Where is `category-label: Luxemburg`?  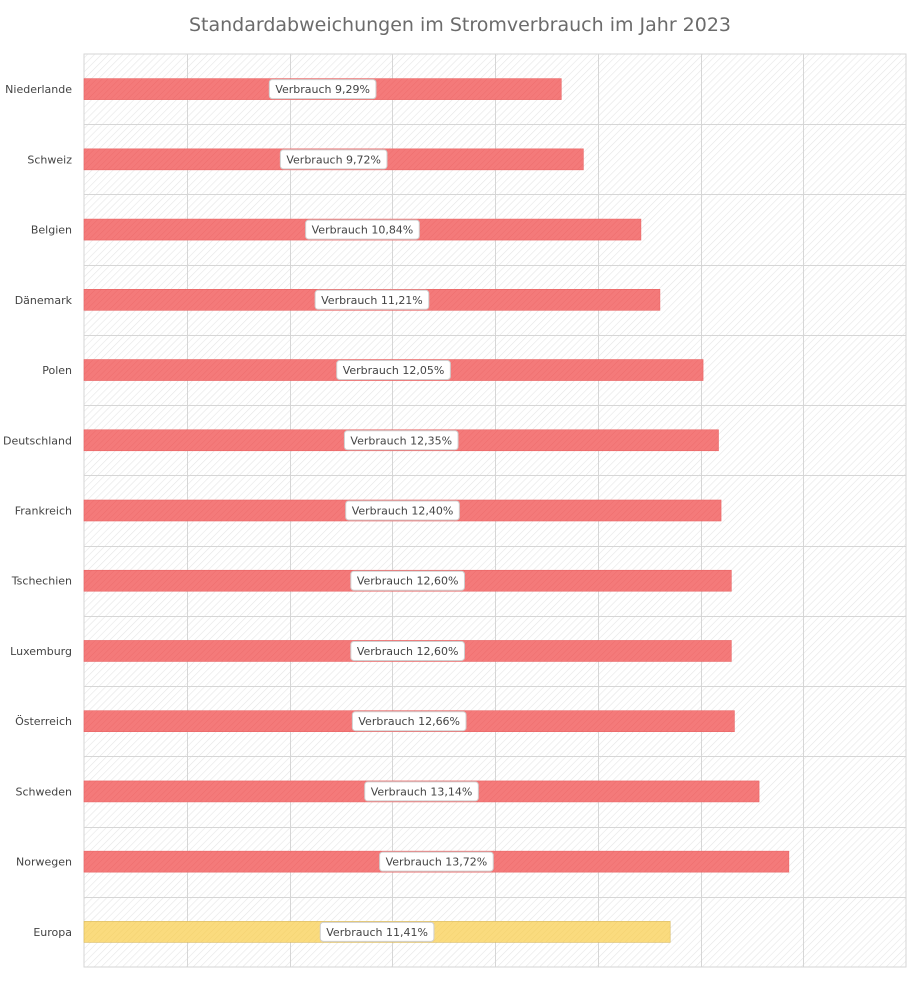
category-label: Luxemburg is located at coordinates (41, 651).